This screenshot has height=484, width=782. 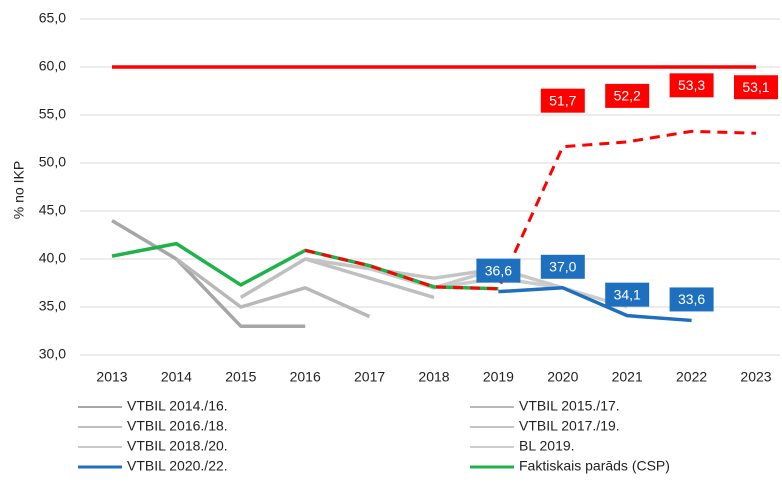 I want to click on x-tick-label: 2021, so click(x=627, y=377).